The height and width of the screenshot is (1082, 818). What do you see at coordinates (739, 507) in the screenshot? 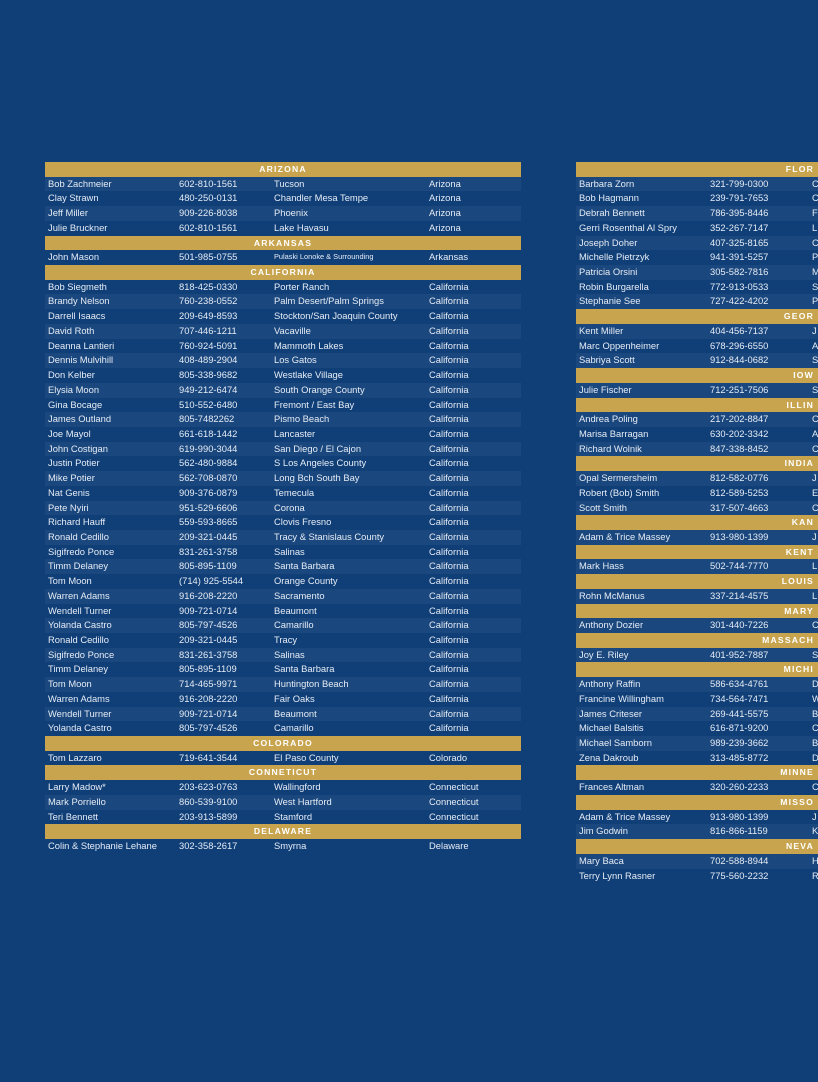
I see `contact-phone: 317-507-4663` at bounding box center [739, 507].